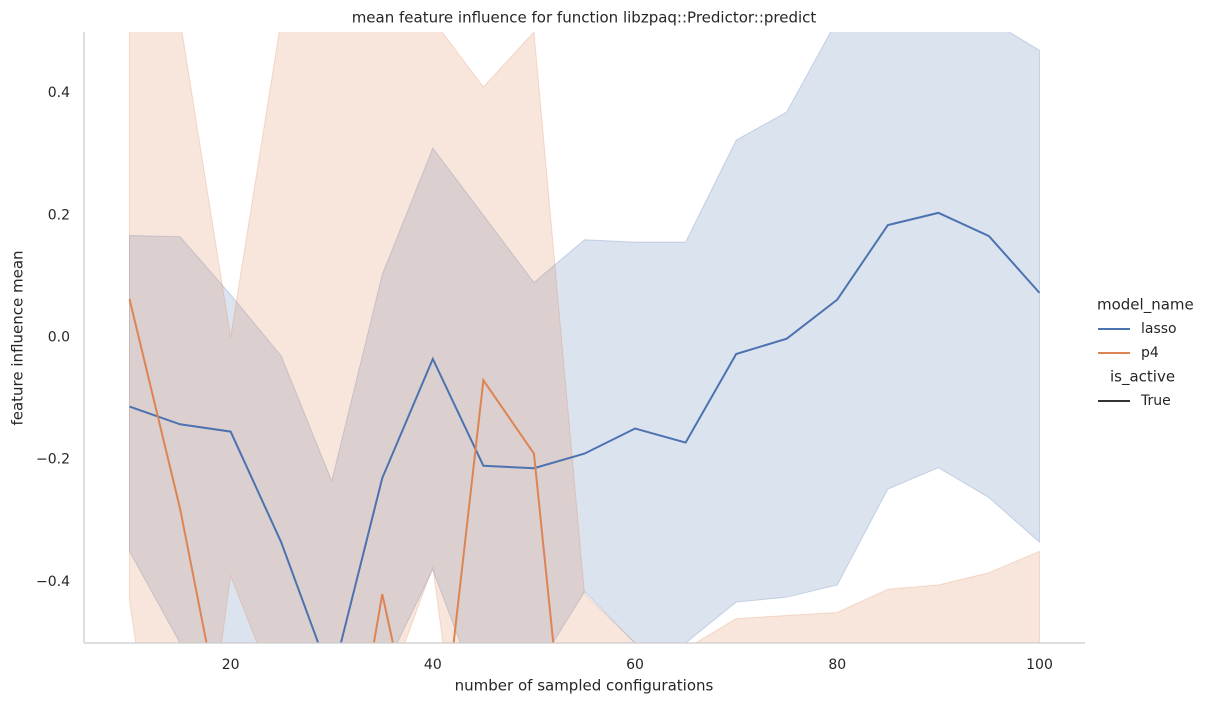 This screenshot has width=1231, height=710. What do you see at coordinates (635, 665) in the screenshot?
I see `x-tick-label: 60` at bounding box center [635, 665].